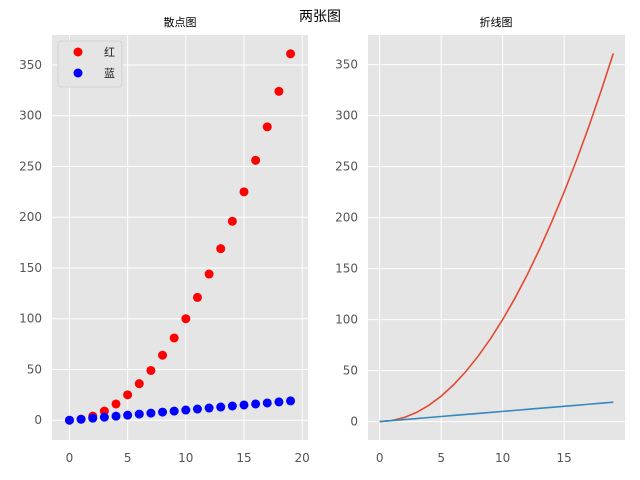 The width and height of the screenshot is (640, 480). Describe the element at coordinates (243, 458) in the screenshot. I see `scatter-x-tick-label: 15` at that location.